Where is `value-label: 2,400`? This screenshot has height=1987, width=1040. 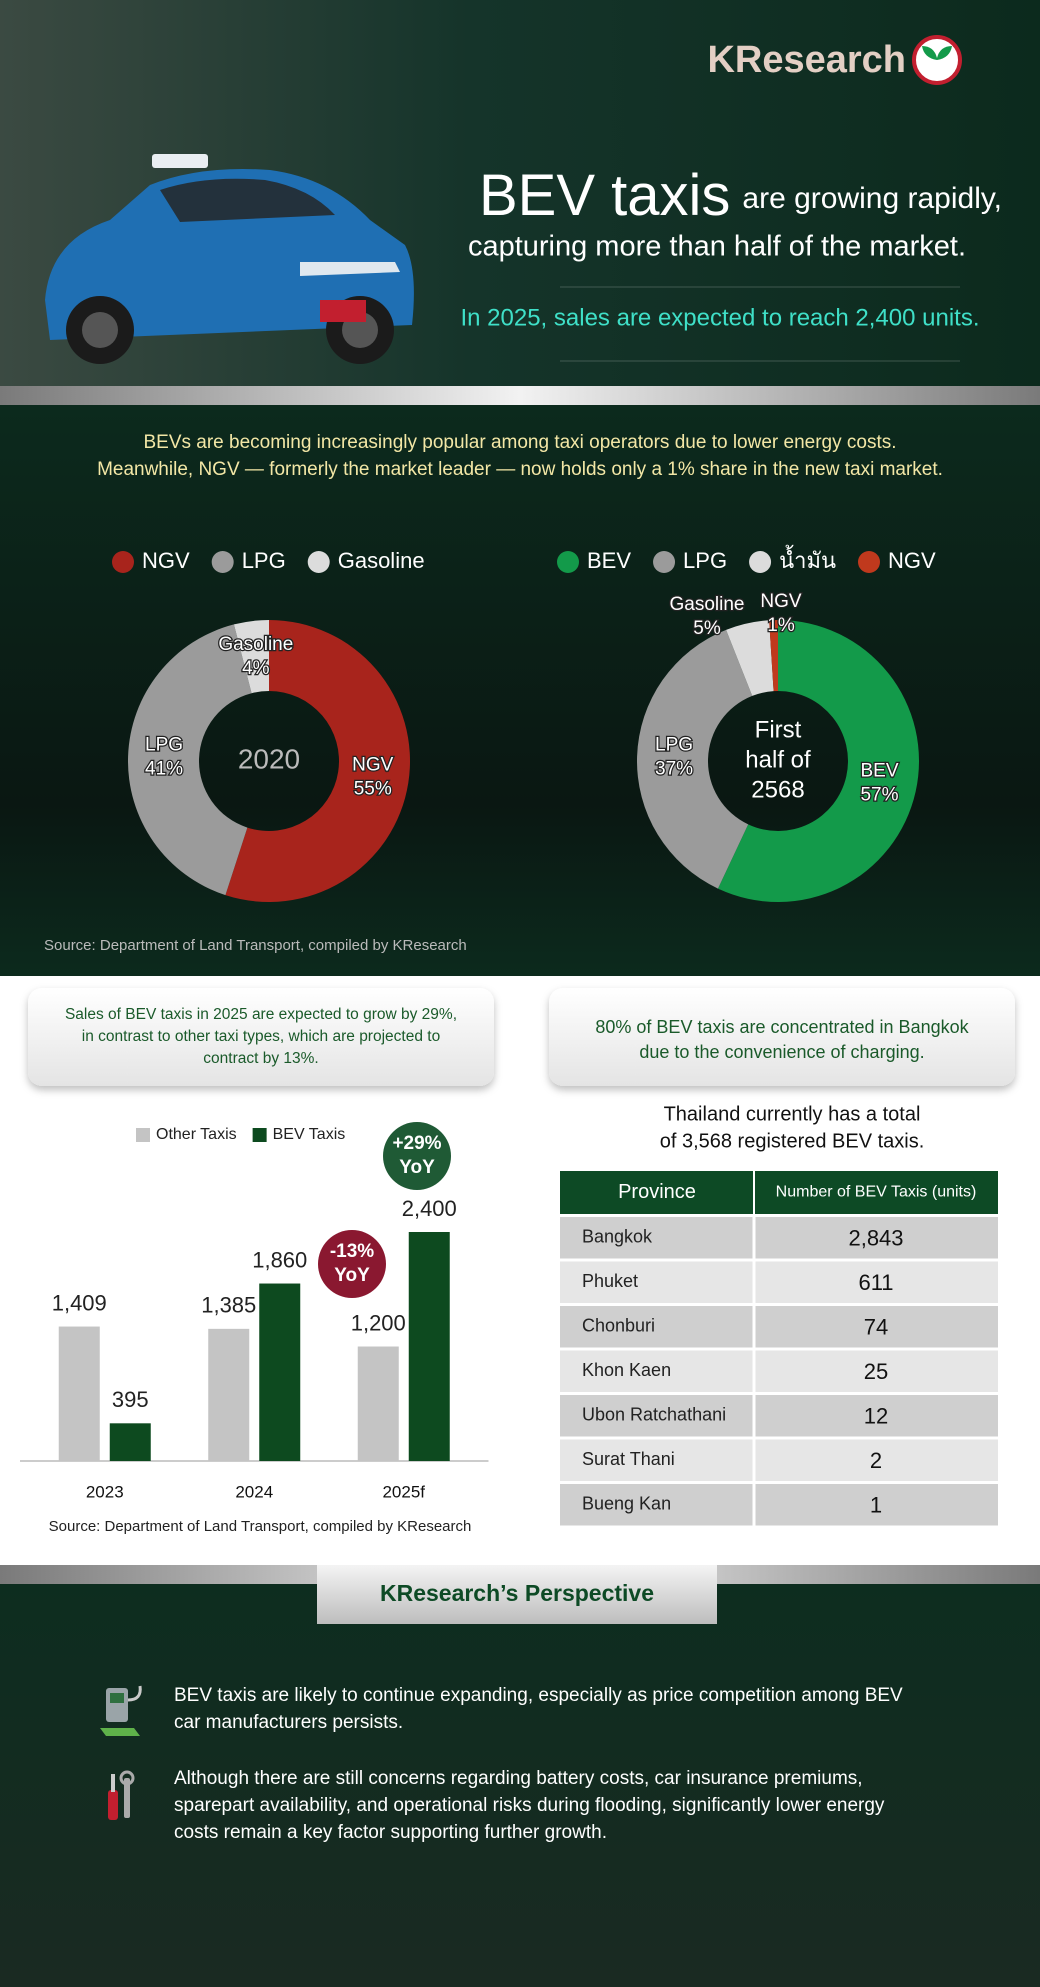 value-label: 2,400 is located at coordinates (429, 1208).